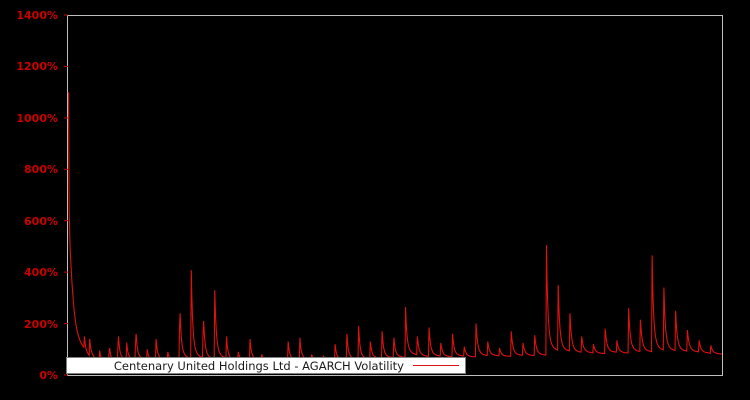 This screenshot has width=750, height=400. Describe the element at coordinates (436, 365) in the screenshot. I see `legend-line-sample` at that location.